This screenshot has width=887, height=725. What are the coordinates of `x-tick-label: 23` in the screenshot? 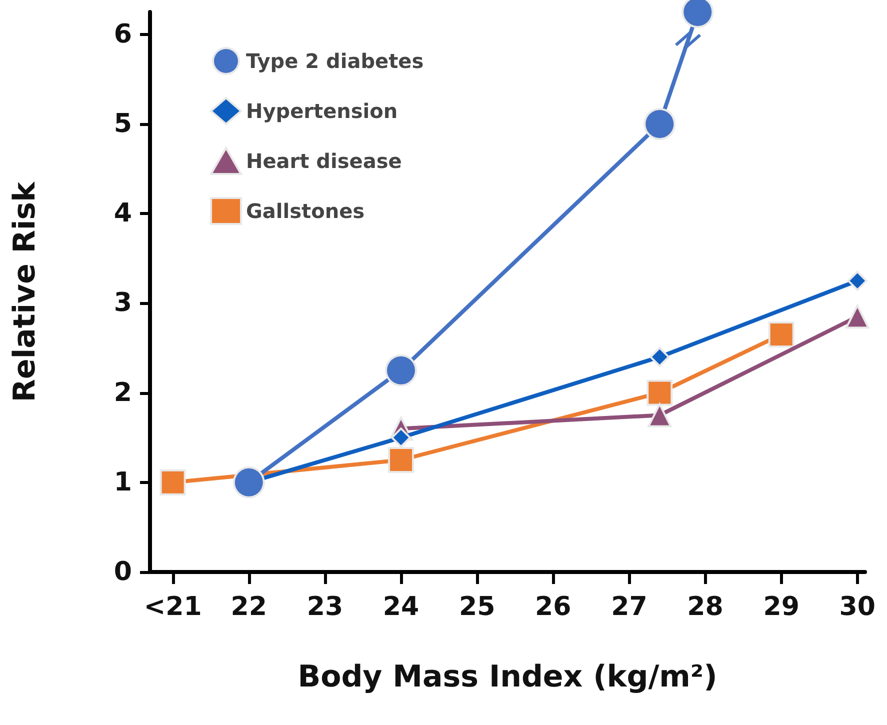 It's located at (325, 607).